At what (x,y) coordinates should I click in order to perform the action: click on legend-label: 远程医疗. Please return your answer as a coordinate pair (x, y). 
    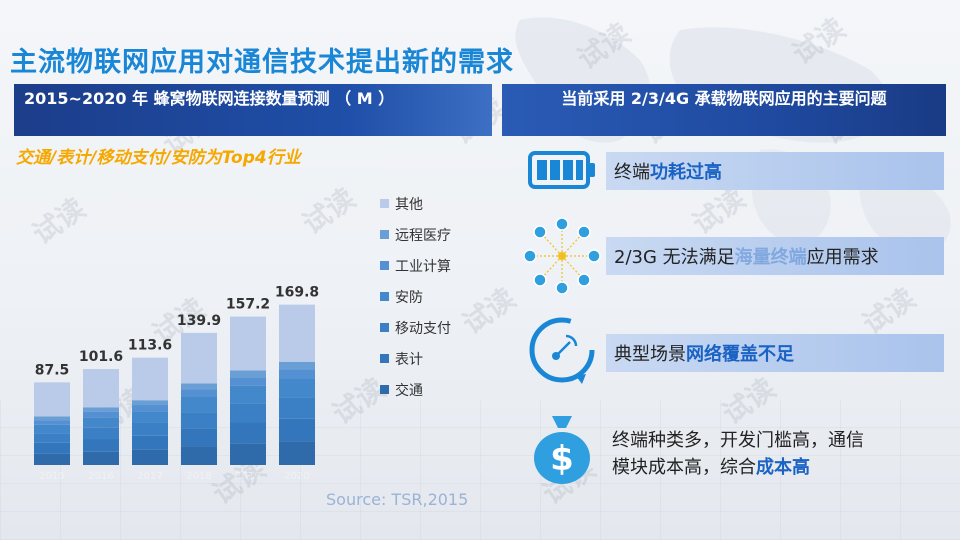
    Looking at the image, I should click on (423, 235).